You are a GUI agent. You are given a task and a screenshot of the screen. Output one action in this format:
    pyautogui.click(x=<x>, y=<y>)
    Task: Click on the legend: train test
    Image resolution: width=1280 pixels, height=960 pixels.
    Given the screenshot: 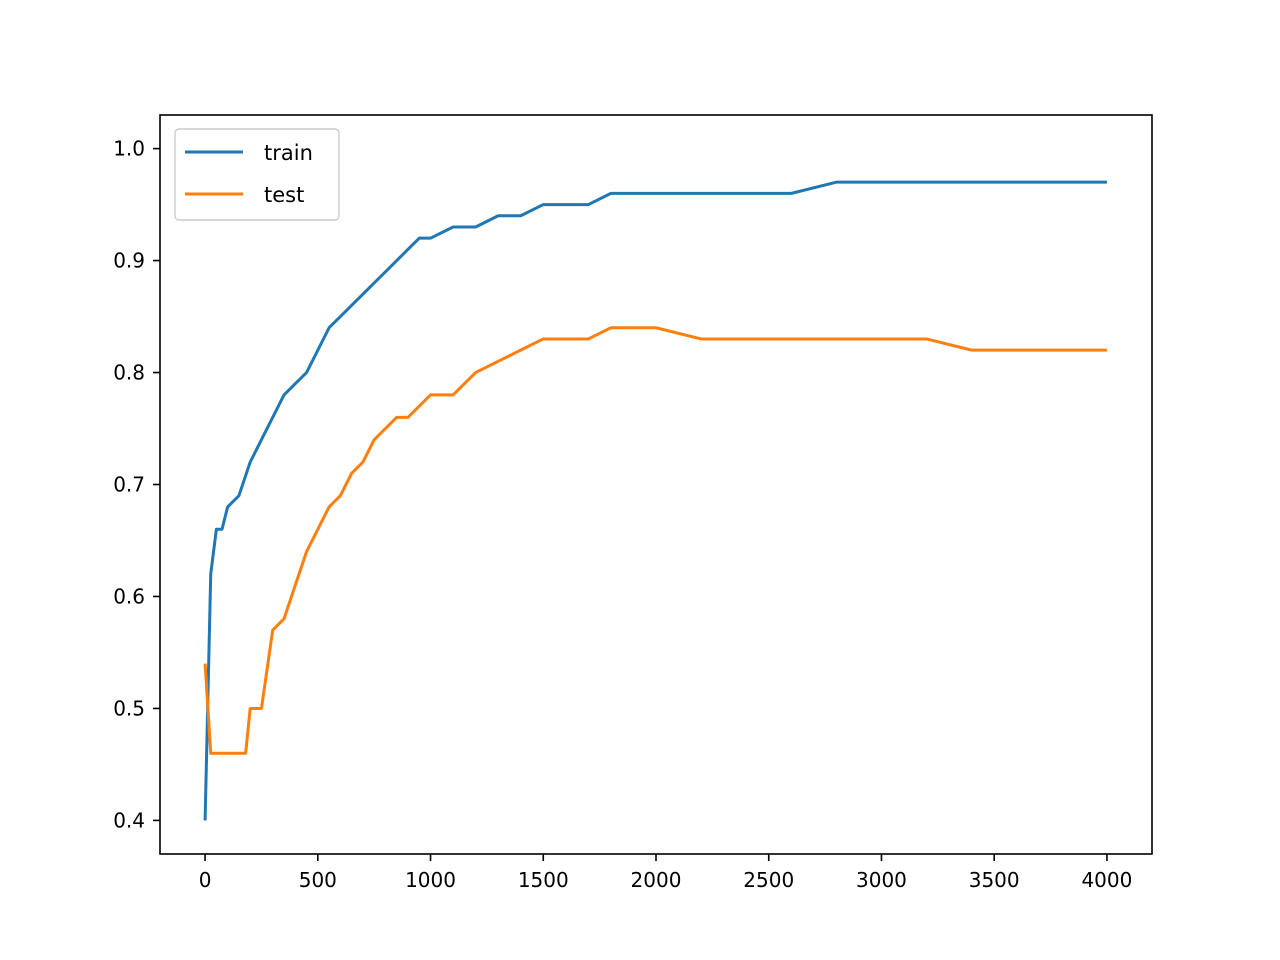 What is the action you would take?
    pyautogui.click(x=257, y=174)
    